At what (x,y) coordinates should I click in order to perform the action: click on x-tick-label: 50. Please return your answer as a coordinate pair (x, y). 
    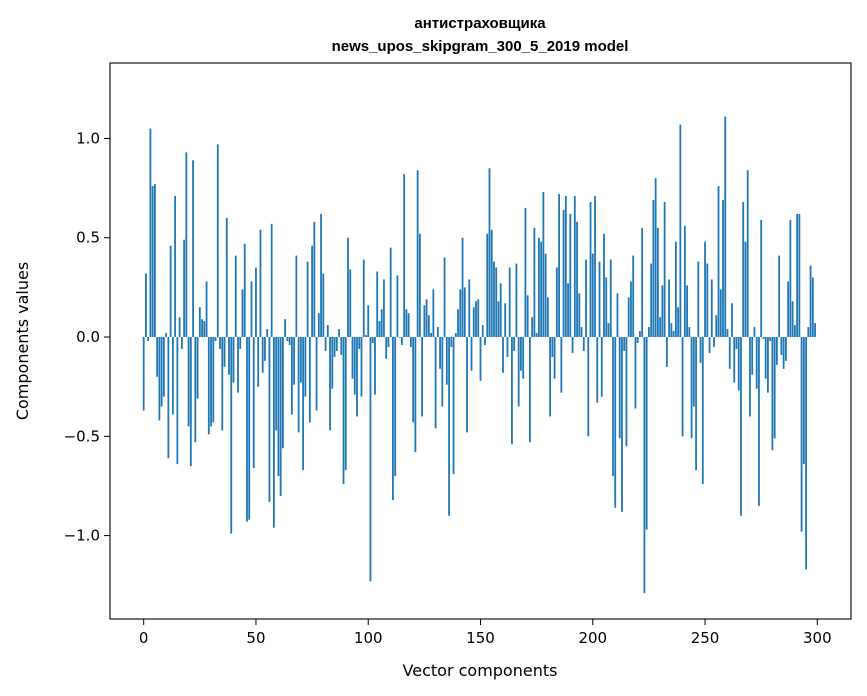
    Looking at the image, I should click on (255, 638).